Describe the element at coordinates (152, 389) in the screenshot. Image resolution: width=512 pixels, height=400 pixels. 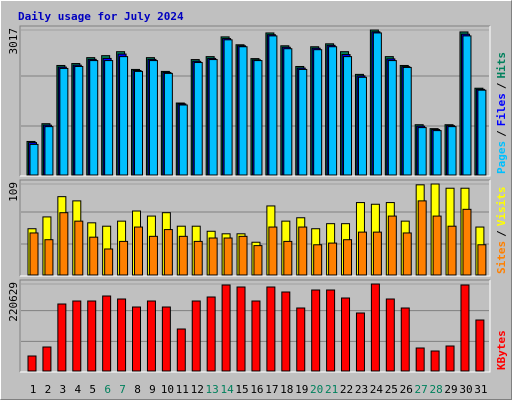
I see `x-tick-label: 9` at that location.